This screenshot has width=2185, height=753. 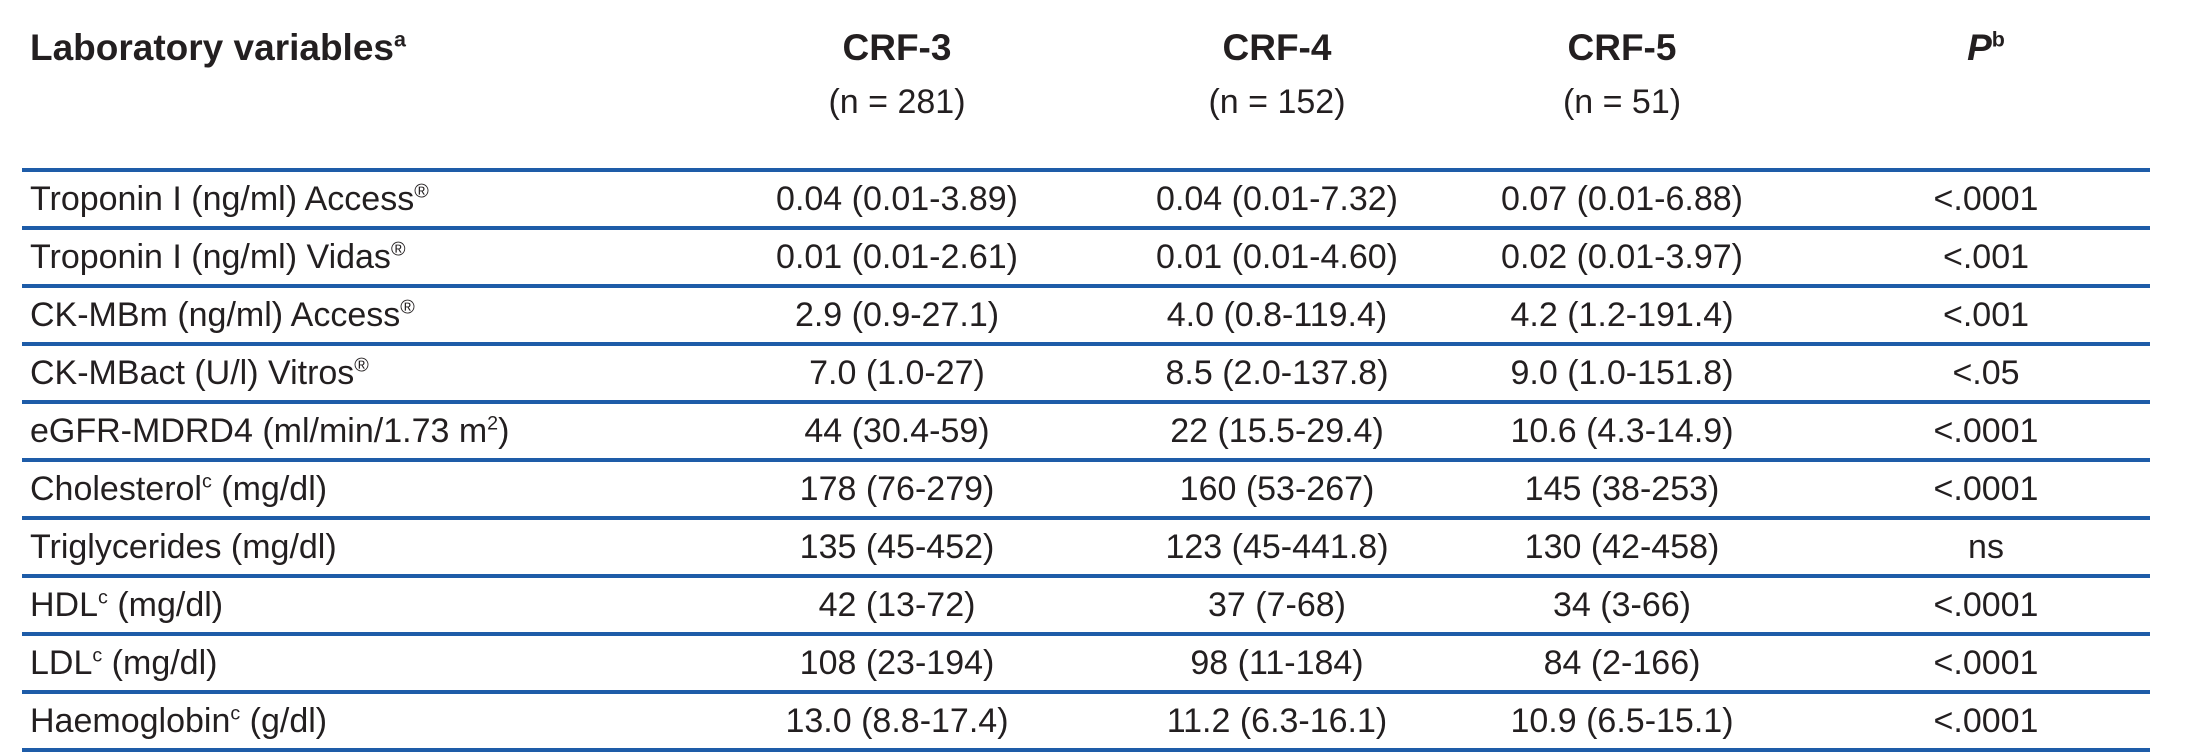 What do you see at coordinates (1277, 432) in the screenshot?
I see `crf4-value: 22 (15.5-29.4)` at bounding box center [1277, 432].